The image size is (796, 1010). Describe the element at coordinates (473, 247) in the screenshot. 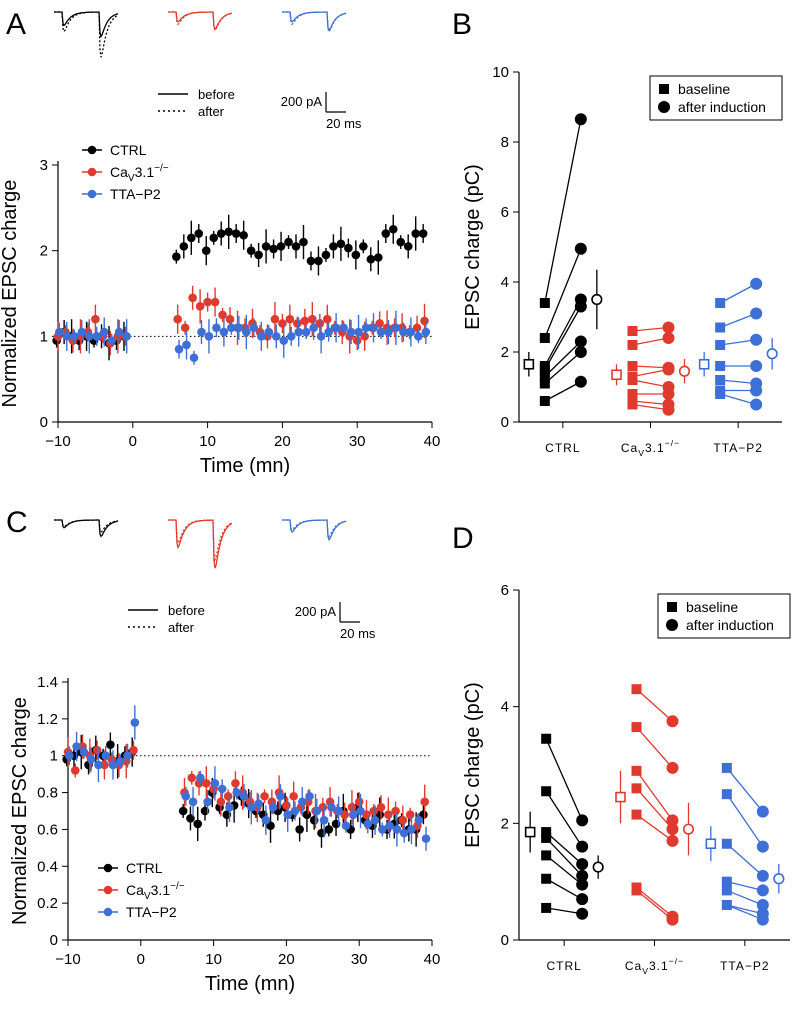

I see `y-axis-title: EPSC charge (pC)` at that location.